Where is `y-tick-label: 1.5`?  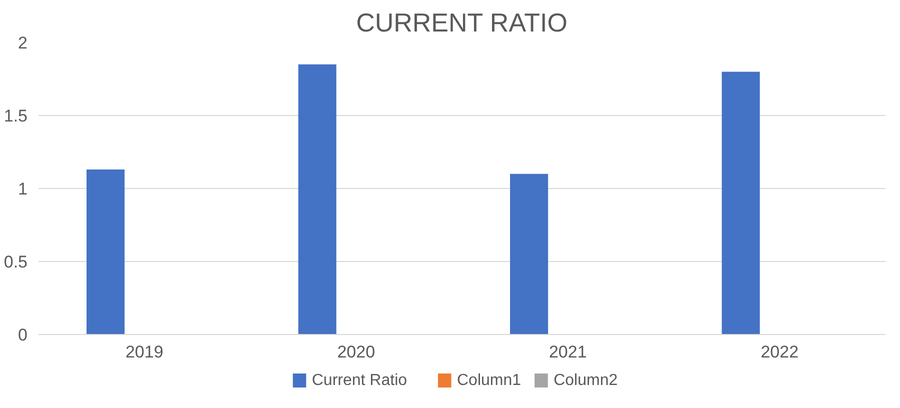 y-tick-label: 1.5 is located at coordinates (16, 116).